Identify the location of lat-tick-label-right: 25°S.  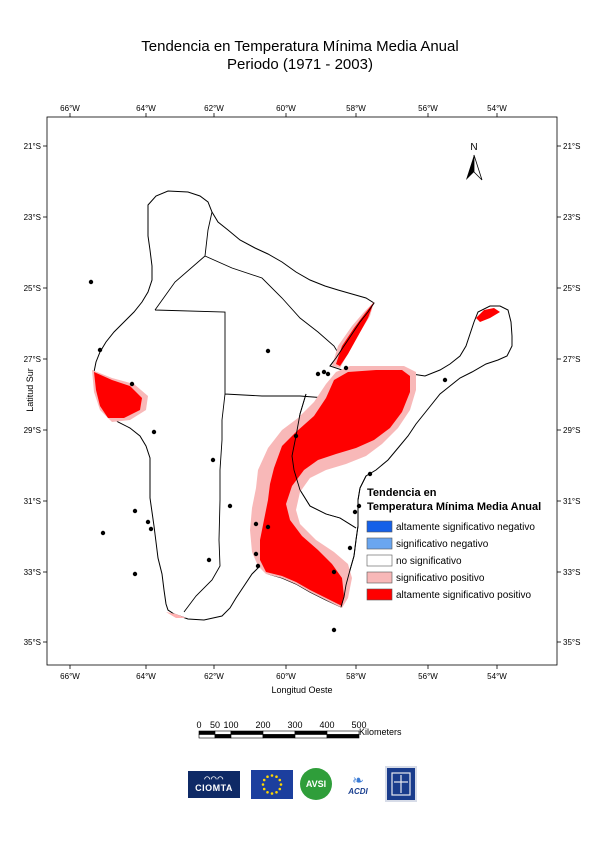
(571, 288).